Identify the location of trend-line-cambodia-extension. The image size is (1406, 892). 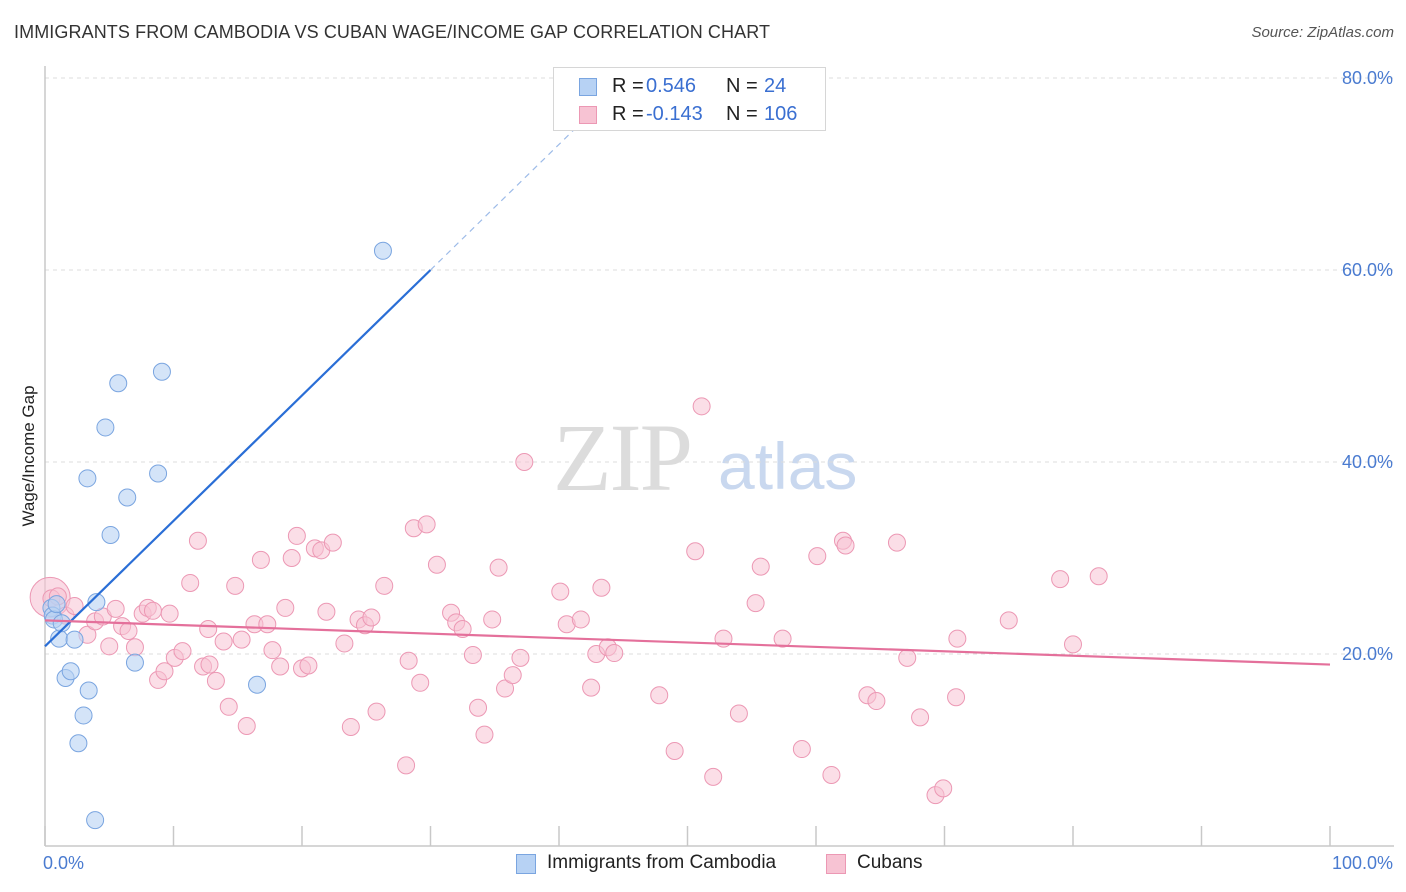
(508, 194).